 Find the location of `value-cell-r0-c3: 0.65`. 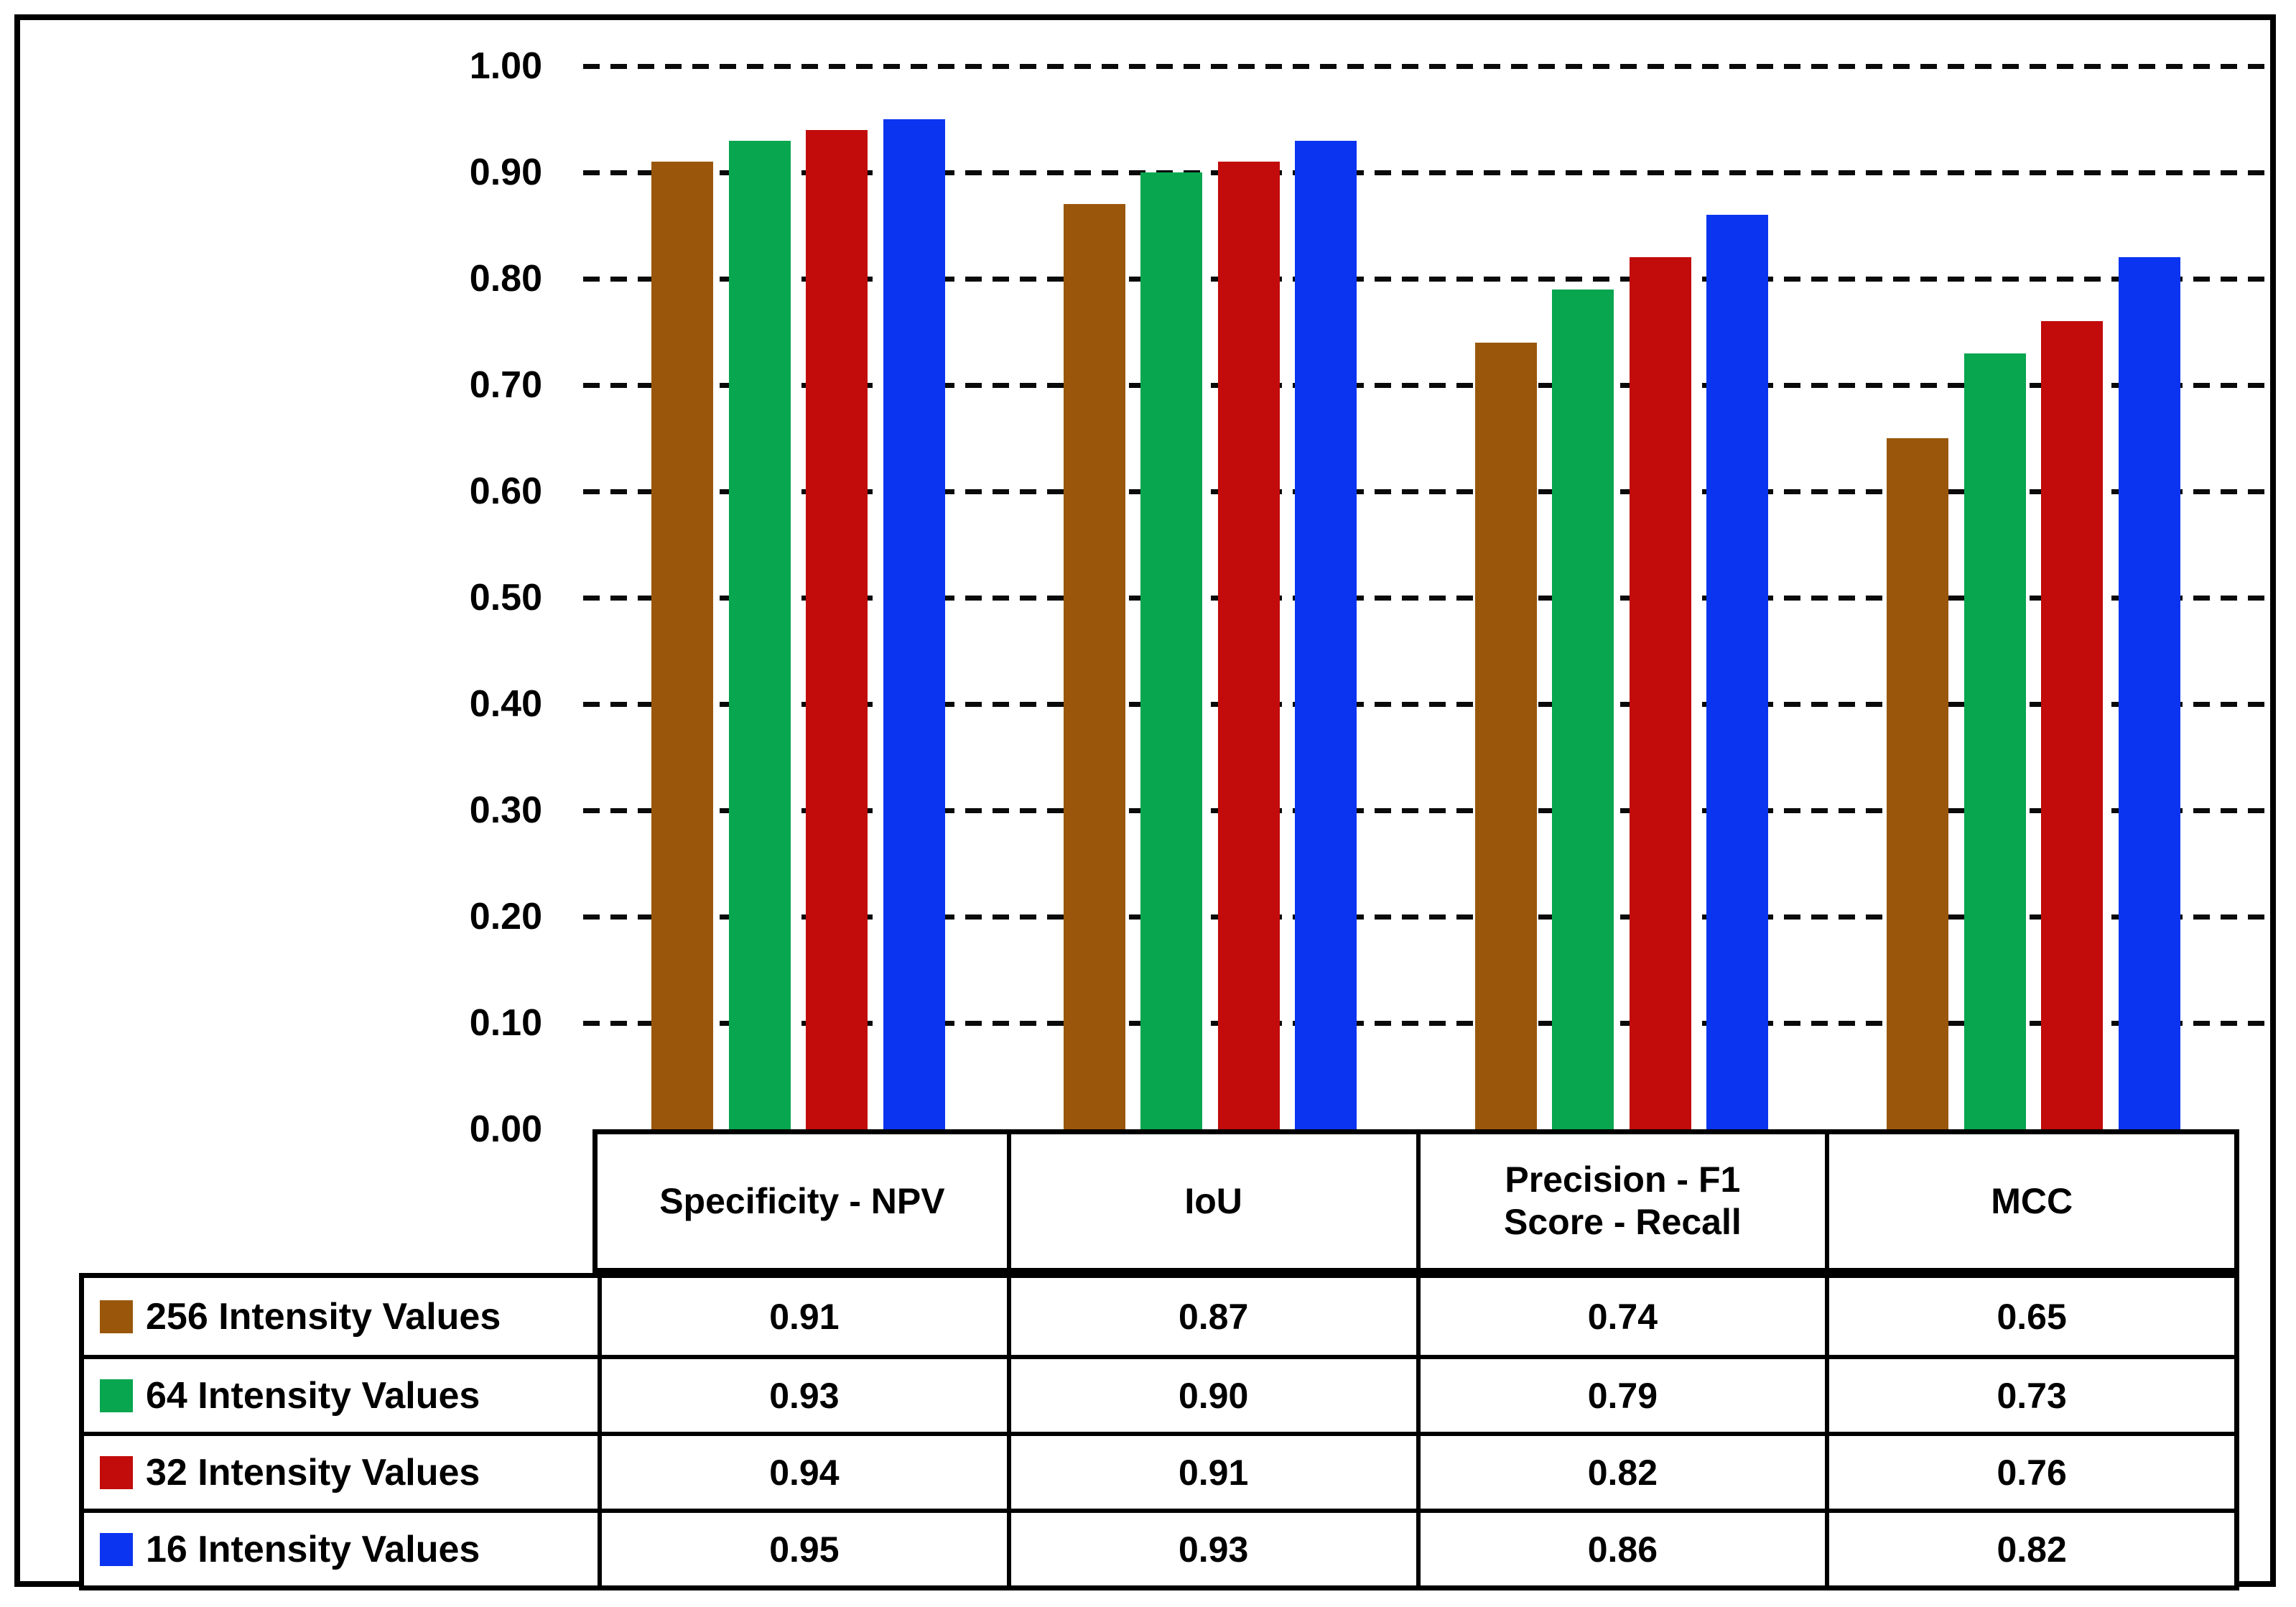

value-cell-r0-c3: 0.65 is located at coordinates (2030, 1317).